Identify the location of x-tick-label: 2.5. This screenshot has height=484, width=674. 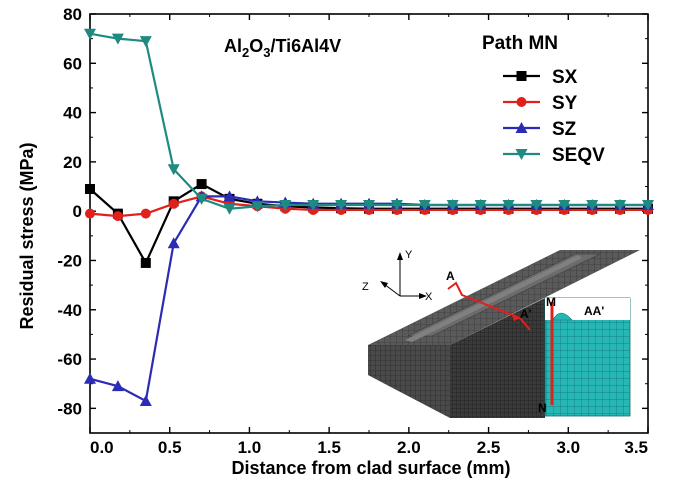
(489, 447).